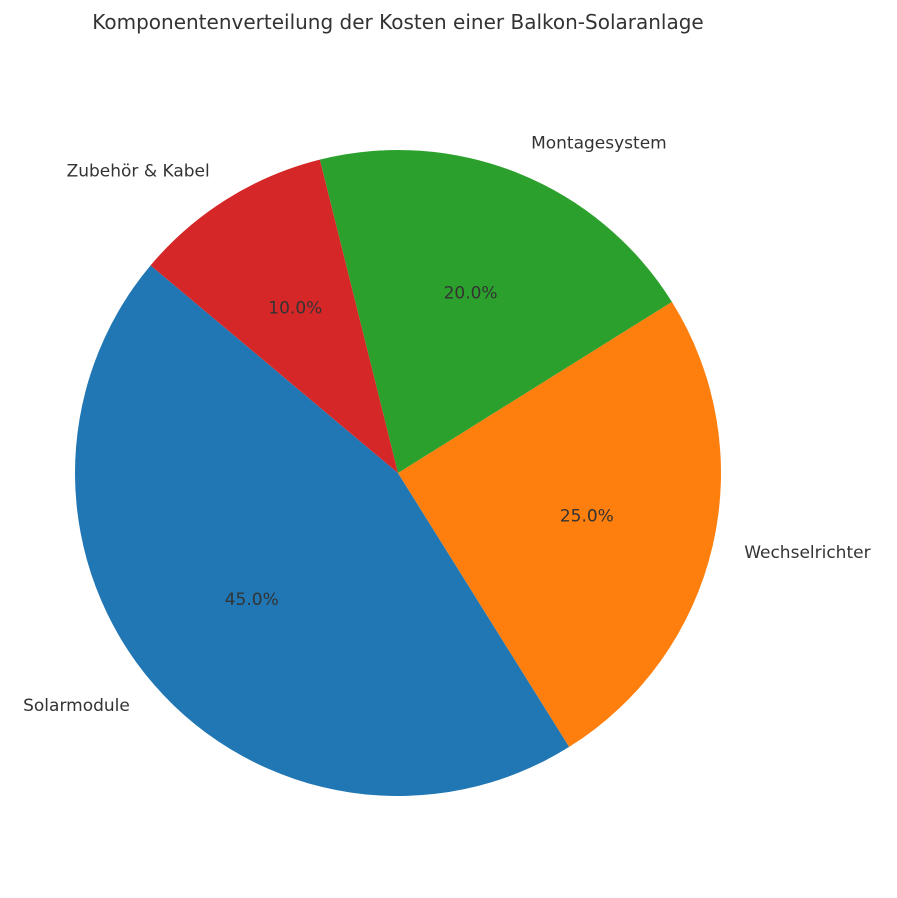 This screenshot has height=898, width=897. What do you see at coordinates (252, 600) in the screenshot?
I see `slice-percent-label: 45.0%` at bounding box center [252, 600].